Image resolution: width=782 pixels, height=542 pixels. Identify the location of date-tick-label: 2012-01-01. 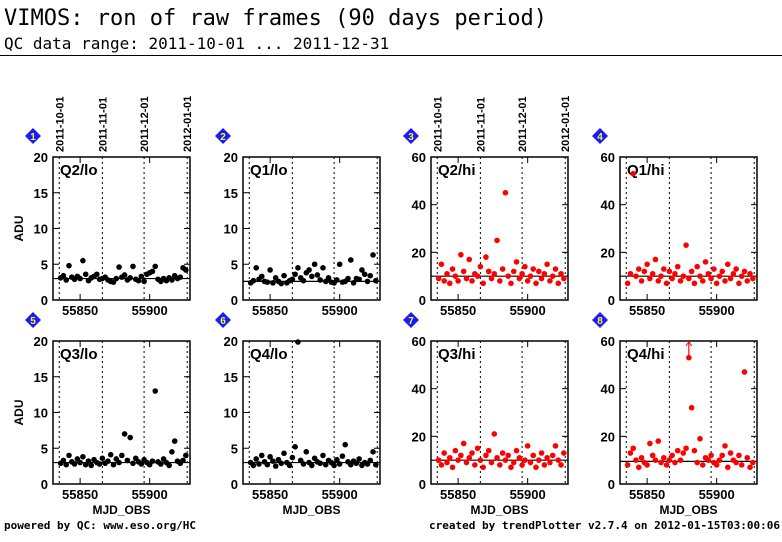
(566, 124).